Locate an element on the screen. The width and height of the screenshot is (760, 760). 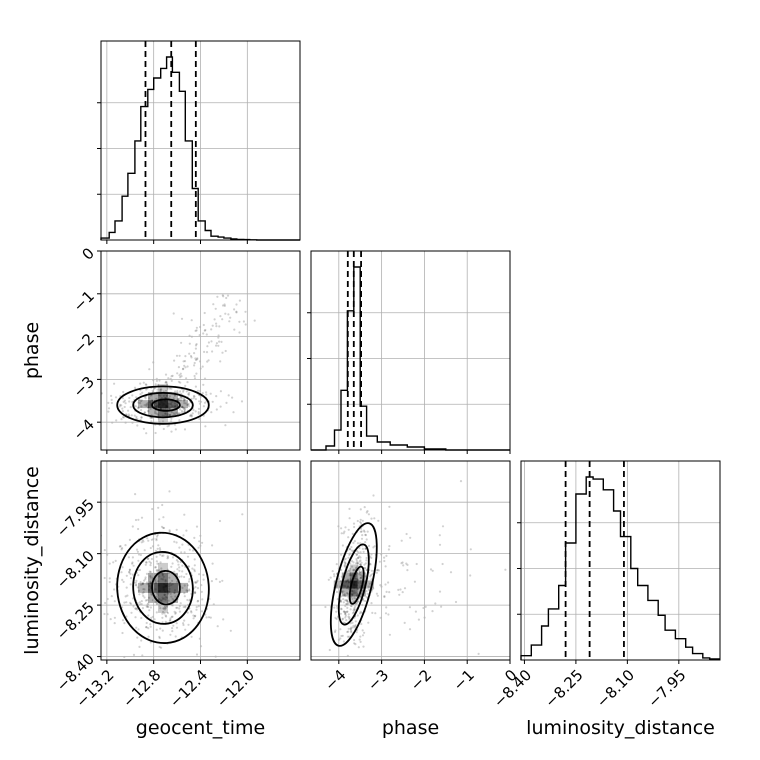
y-axis-label-phase: phase is located at coordinates (32, 350).